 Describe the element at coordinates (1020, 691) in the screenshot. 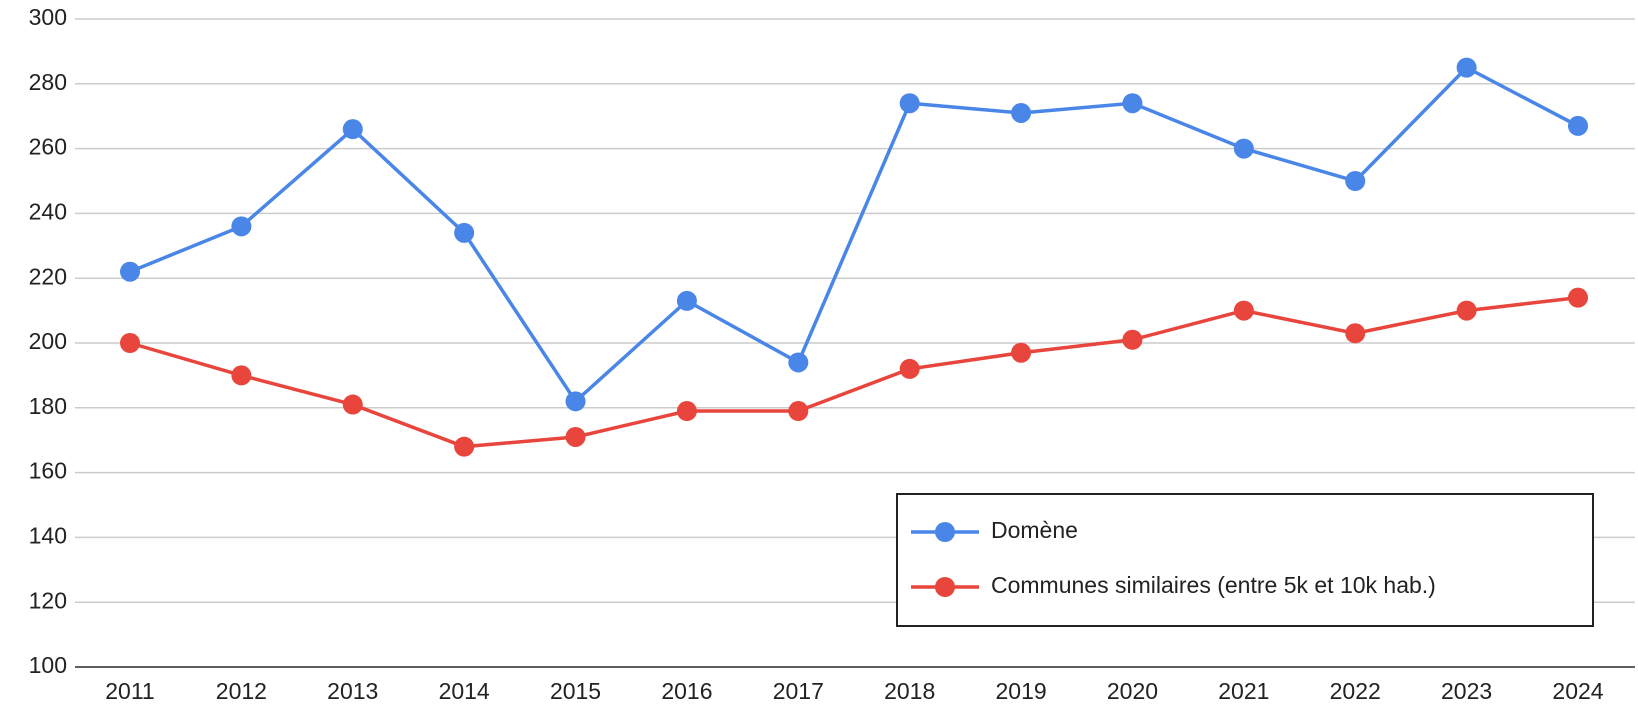

I see `x-tick-label: 2019` at that location.